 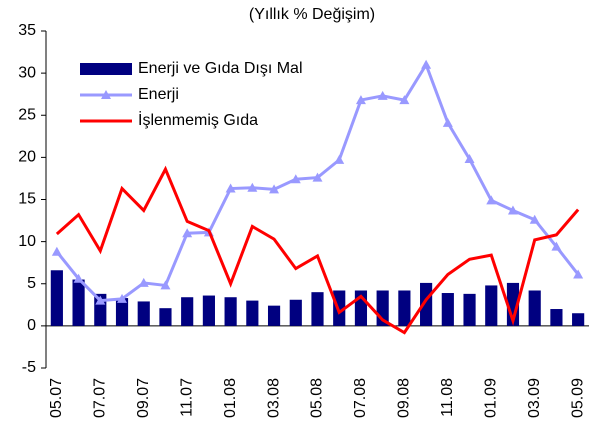 I want to click on y-tick-label: -5, so click(x=29, y=367).